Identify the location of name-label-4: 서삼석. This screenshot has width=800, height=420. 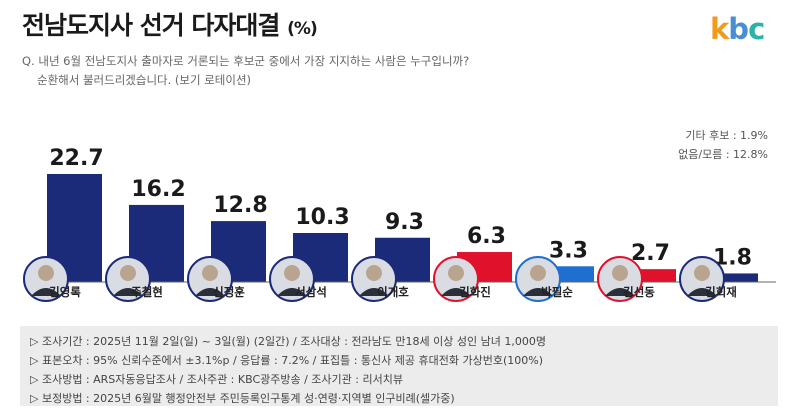
(311, 292).